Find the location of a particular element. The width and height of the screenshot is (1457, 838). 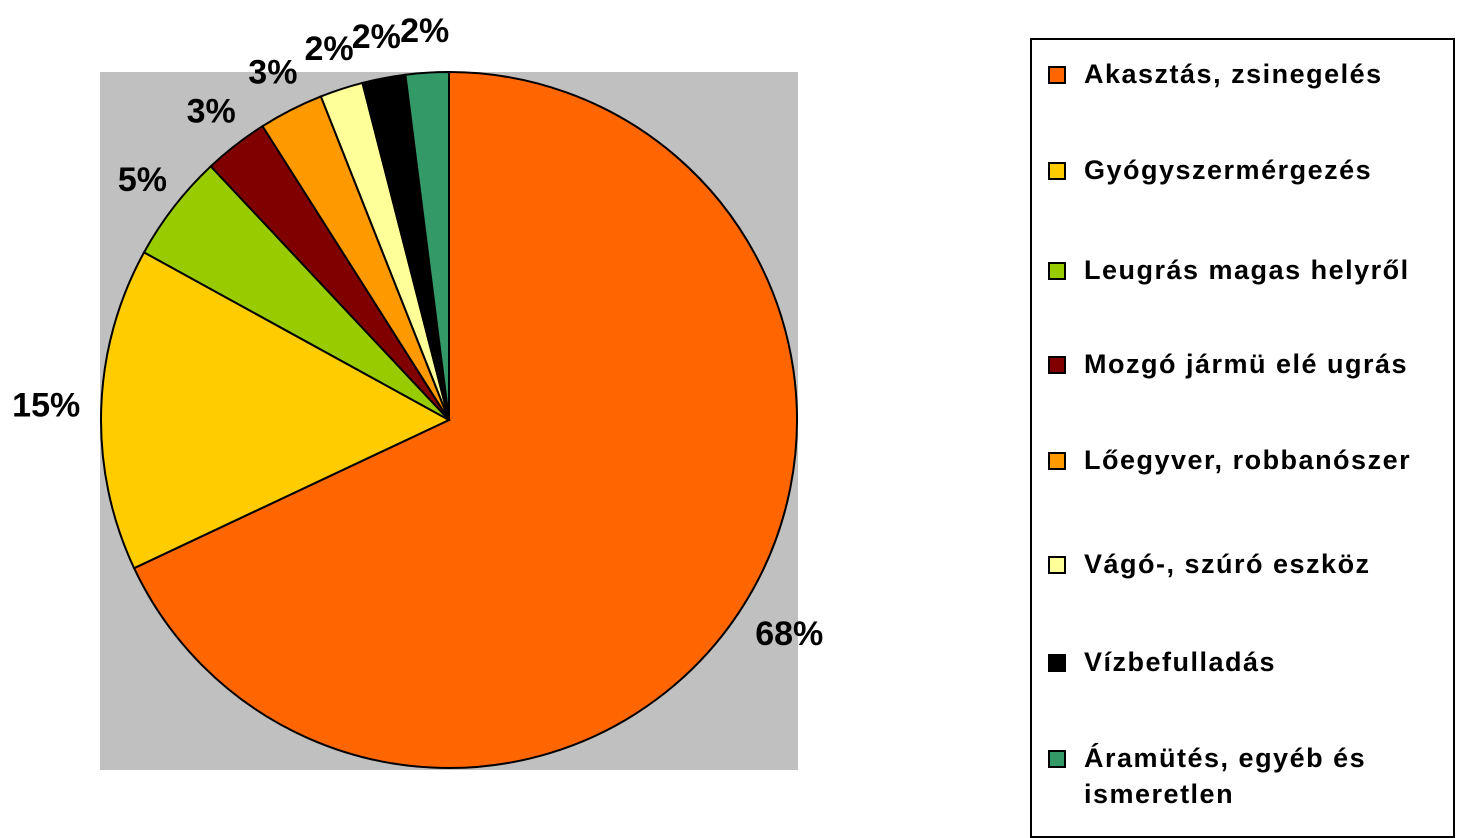

legend-entry: Áramütés, egyéb és ismeretlen is located at coordinates (1248, 776).